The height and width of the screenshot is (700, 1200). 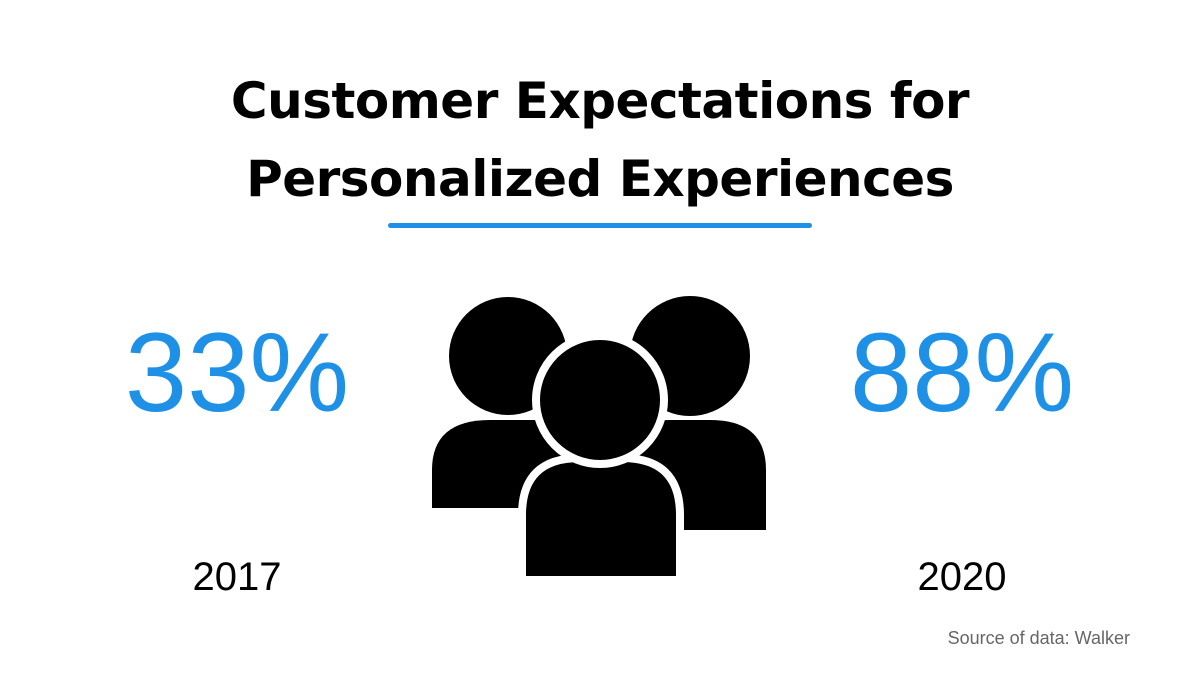 What do you see at coordinates (600, 101) in the screenshot?
I see `title-line: Customer Expectations for` at bounding box center [600, 101].